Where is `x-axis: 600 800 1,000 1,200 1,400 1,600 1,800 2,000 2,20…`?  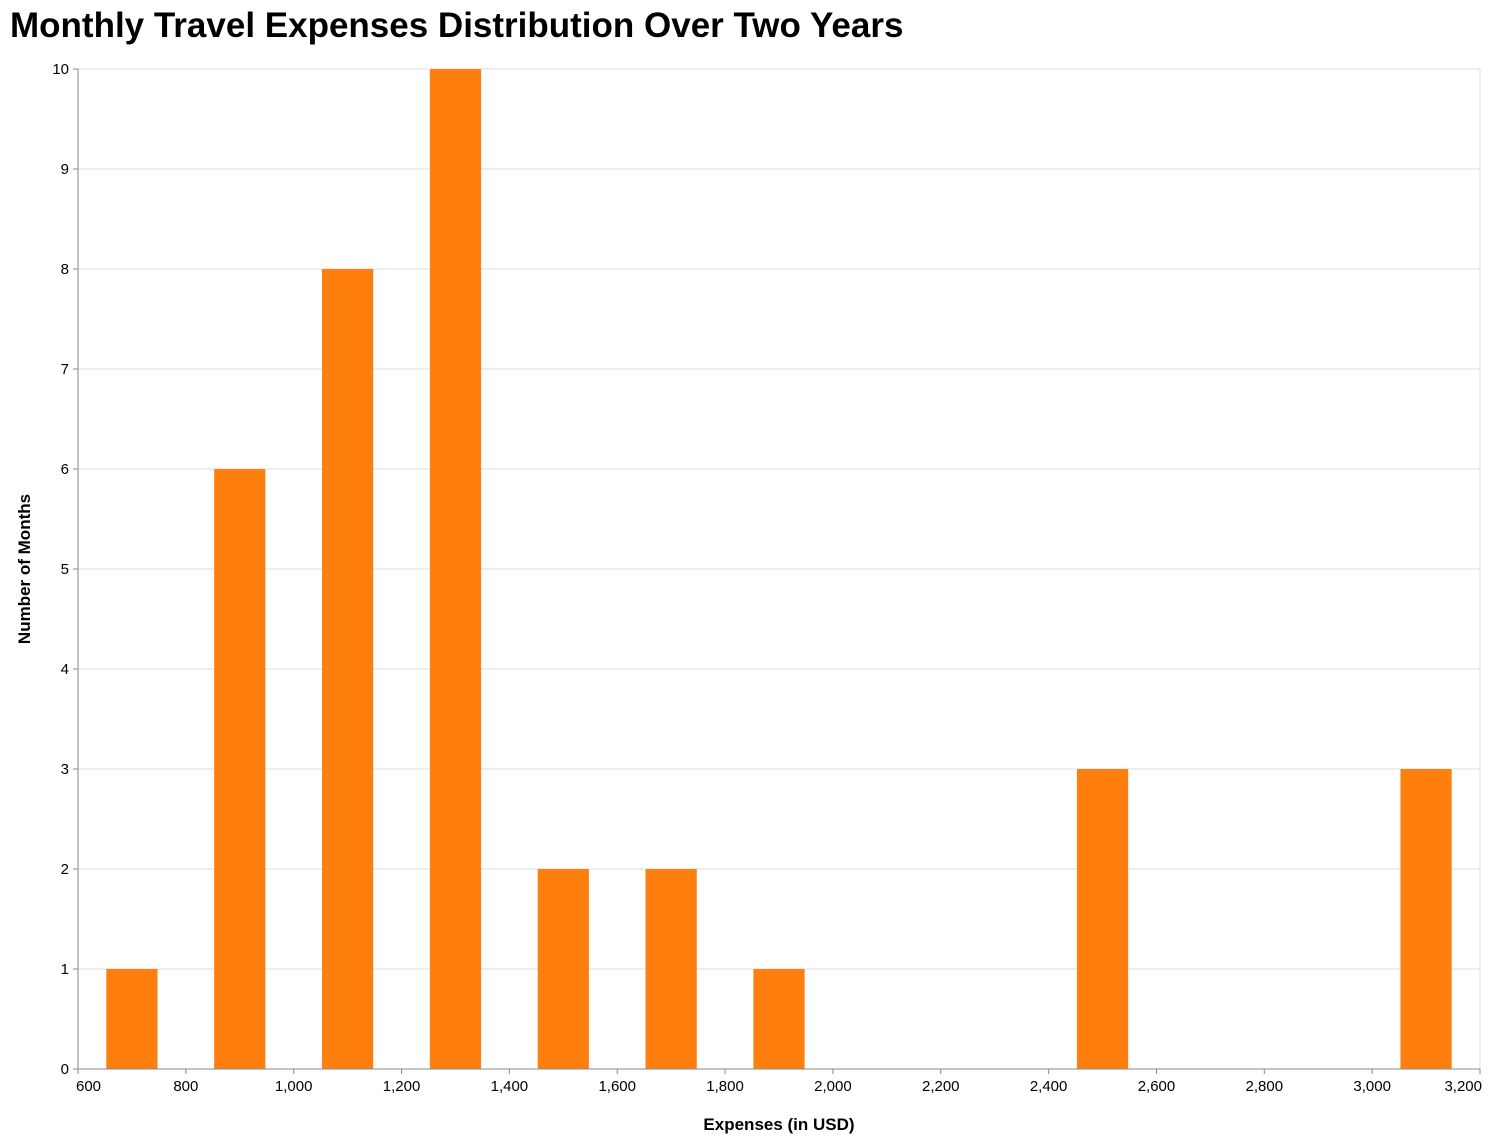
x-axis: 600 800 1,000 1,200 1,400 1,600 1,800 2,000 2,20… is located at coordinates (779, 1081).